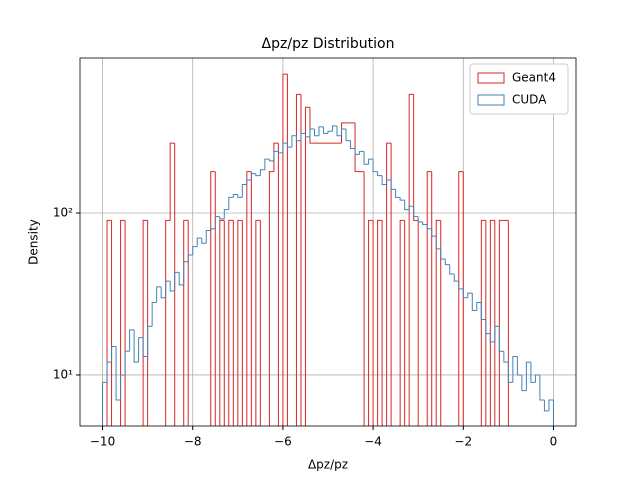  I want to click on y-tick-label: 10¹, so click(63, 374).